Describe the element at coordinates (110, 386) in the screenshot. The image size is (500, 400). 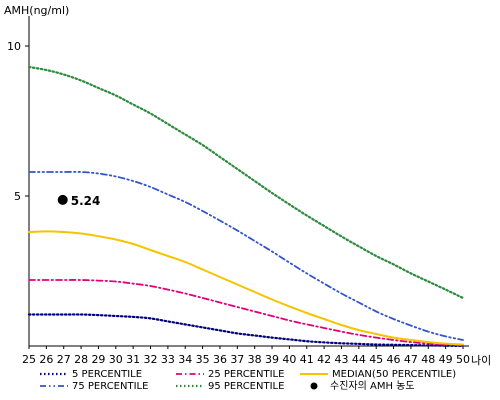
I see `legend-label: 75 PERCENTILE` at that location.